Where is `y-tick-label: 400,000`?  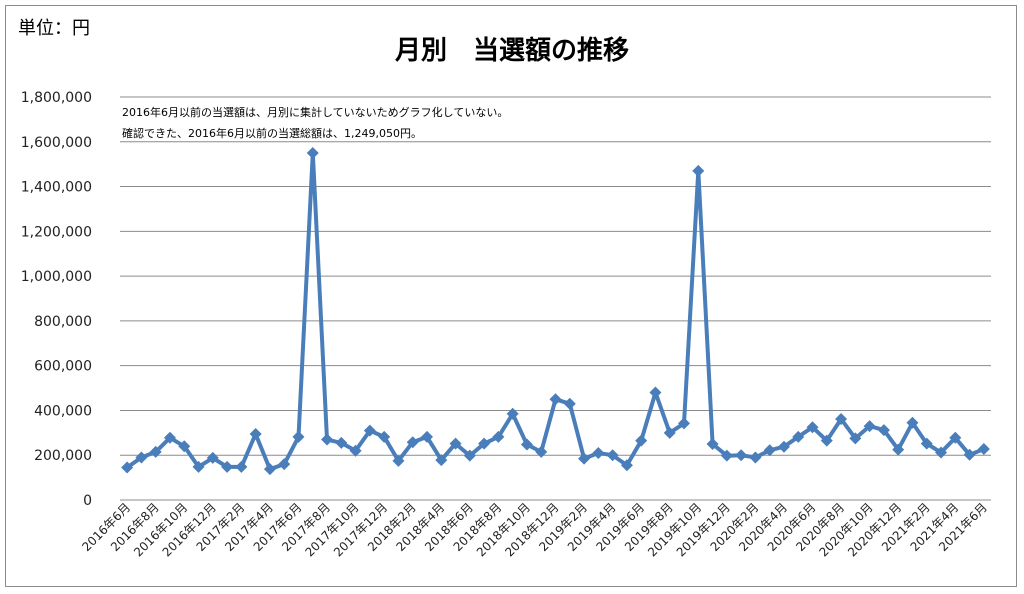
y-tick-label: 400,000 is located at coordinates (63, 411).